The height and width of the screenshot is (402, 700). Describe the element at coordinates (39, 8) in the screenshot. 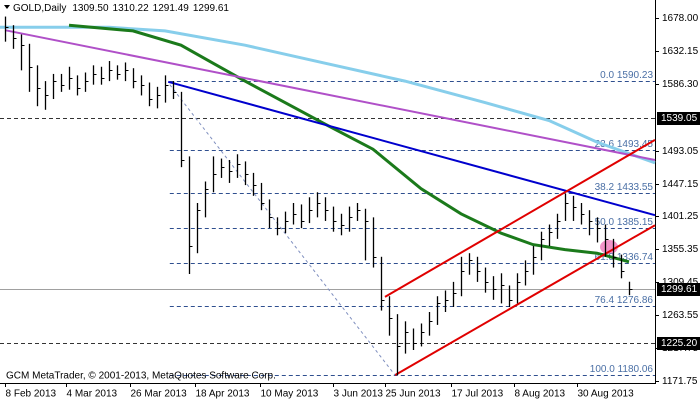

I see `header-part: GOLD,Daily` at that location.